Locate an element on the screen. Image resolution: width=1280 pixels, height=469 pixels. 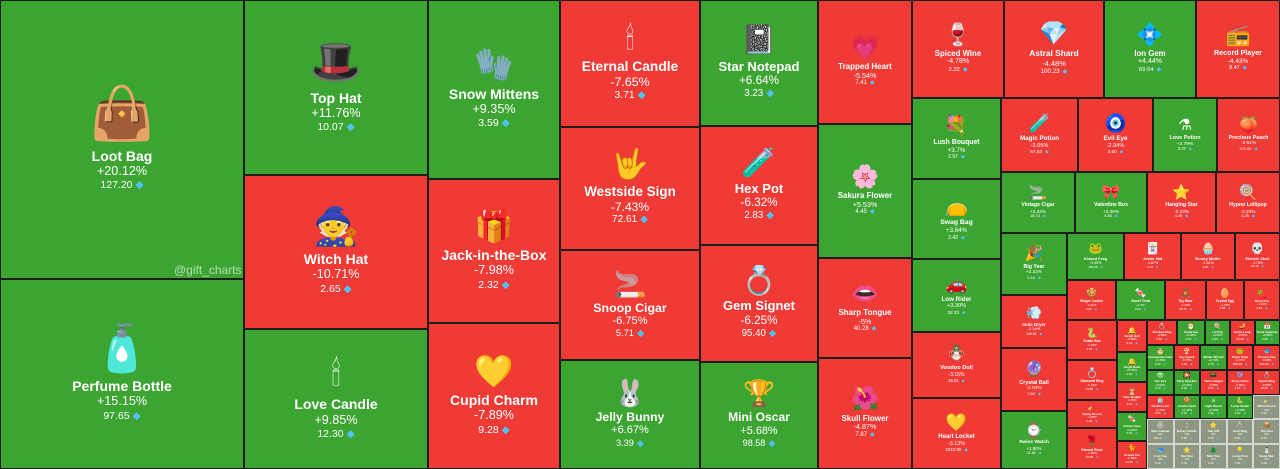
tile-neko-helmet: ⛑ Neko Helmet 0% 26.10 ◆ is located at coordinates (1160, 432).